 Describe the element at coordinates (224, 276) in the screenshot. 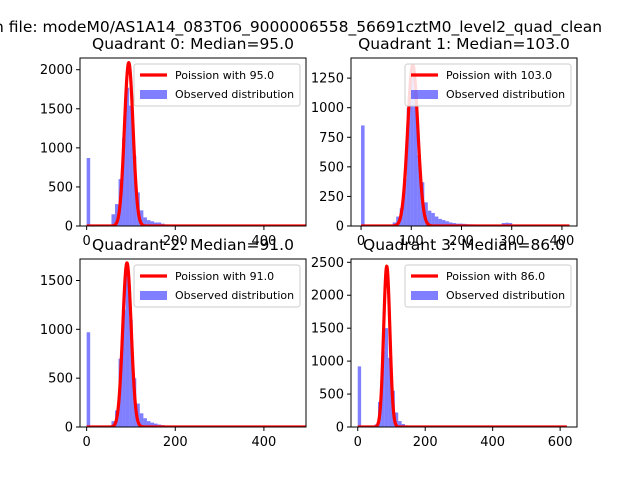

I see `legend-poisson-label: Poission with 91.0` at that location.